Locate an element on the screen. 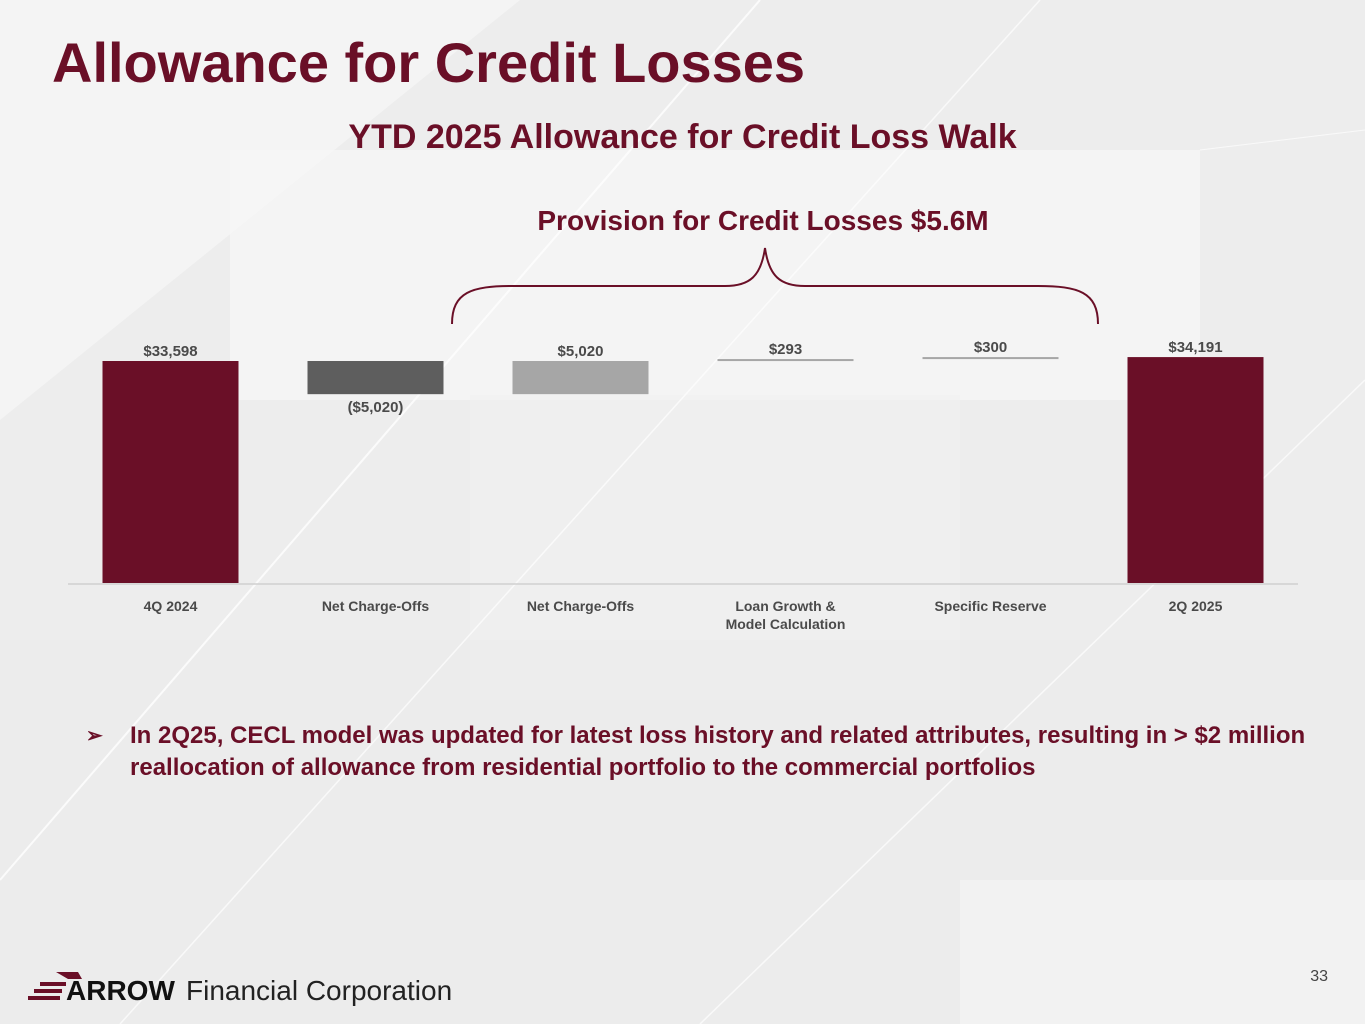  data-label: ($5,020) is located at coordinates (376, 407).